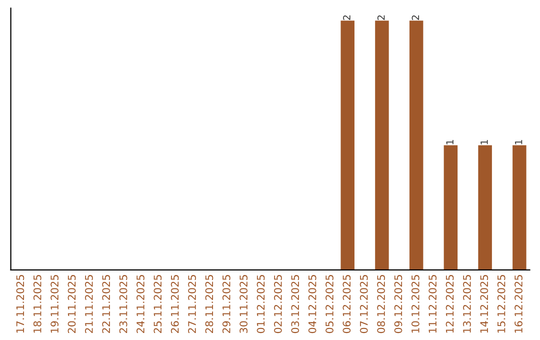  I want to click on x-tick-label: 06.12.2025, so click(346, 304).